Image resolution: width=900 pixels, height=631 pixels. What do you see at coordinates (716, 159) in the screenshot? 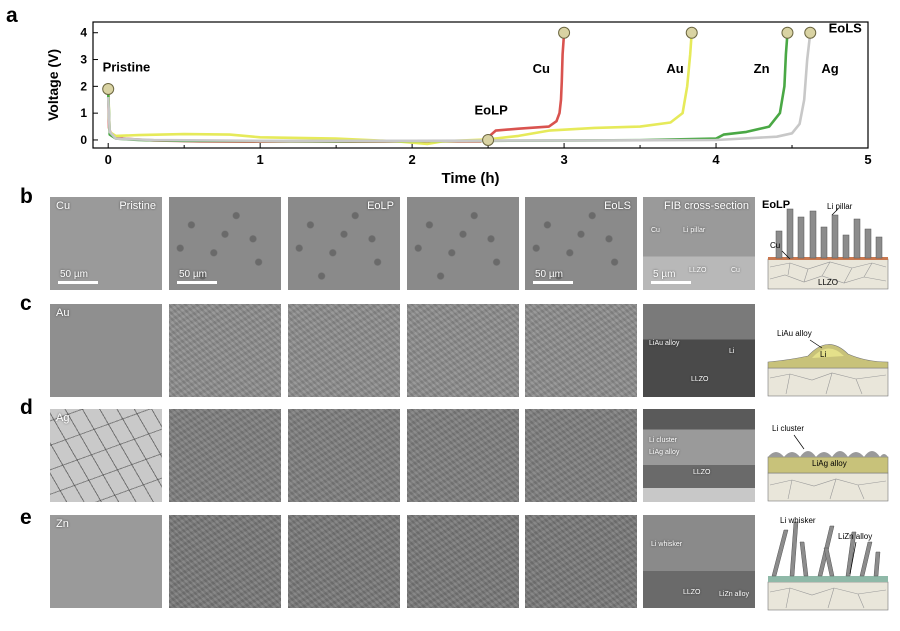
I see `x-tick-label-4: 4` at bounding box center [716, 159].